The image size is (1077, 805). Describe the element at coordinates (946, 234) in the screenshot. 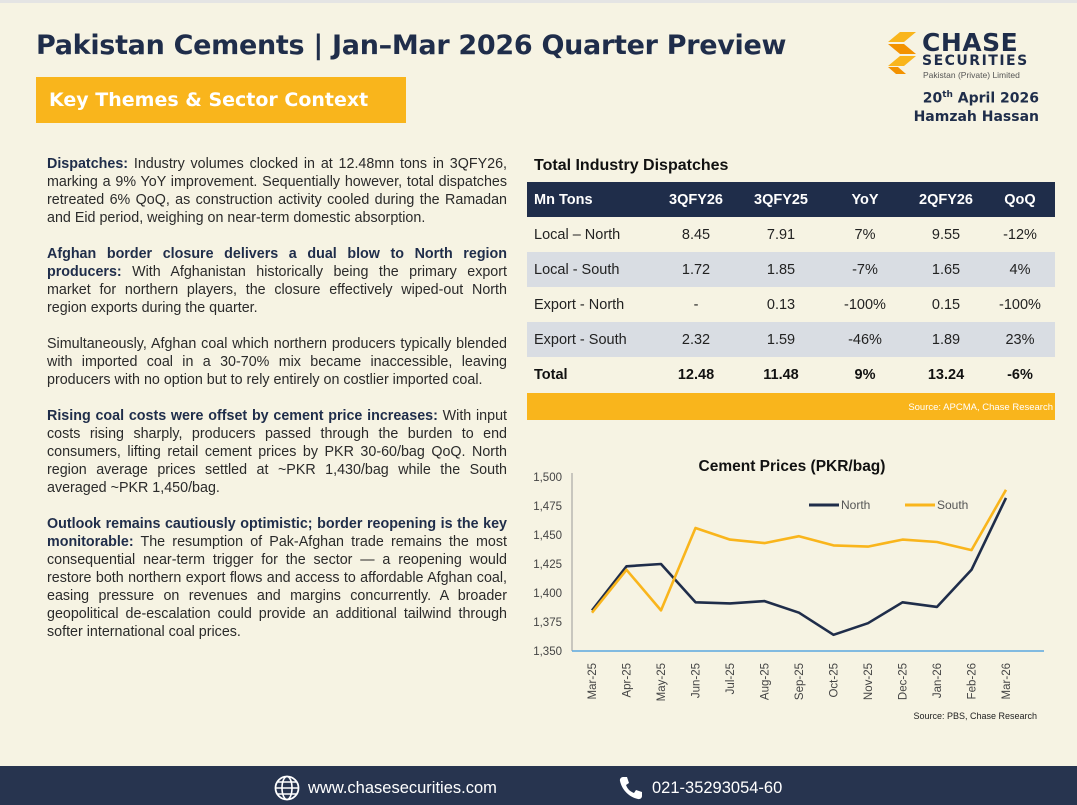

I see `table-cell: 9.55` at that location.